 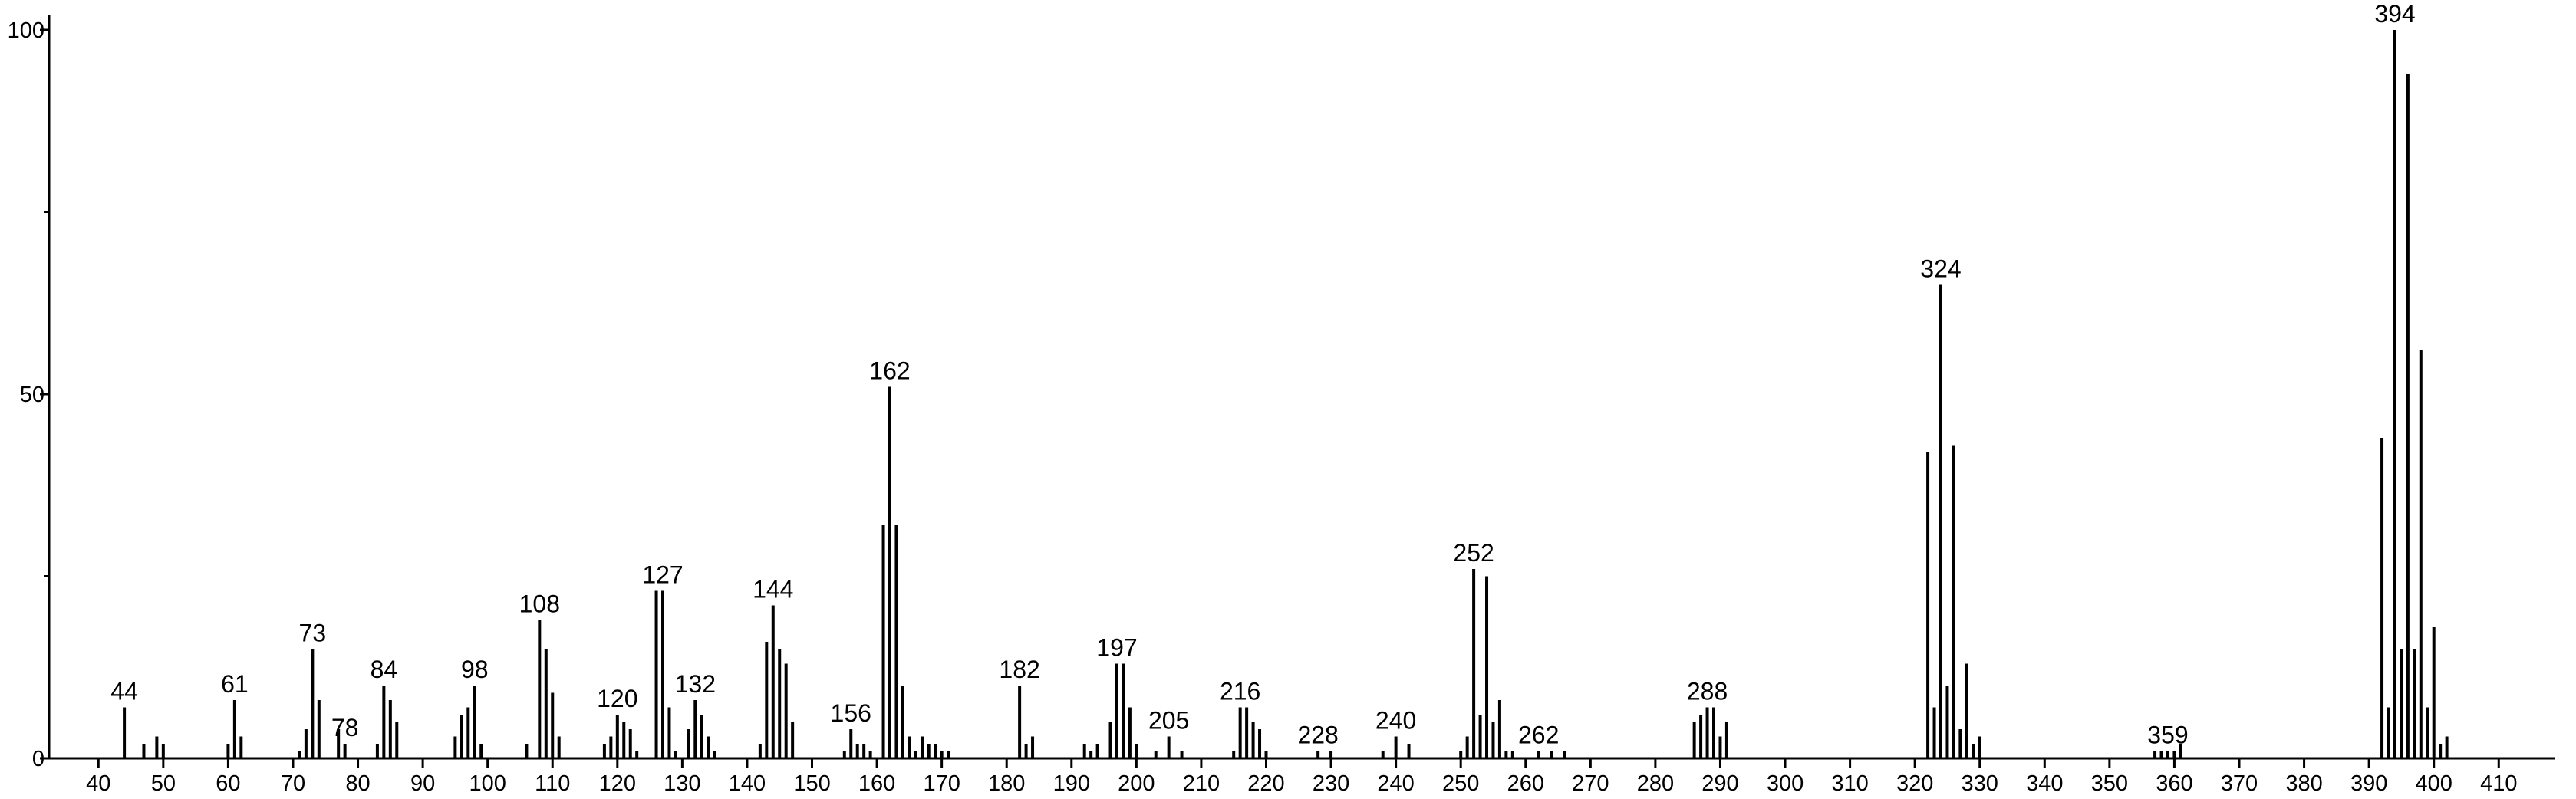 I want to click on x-tick-label: 340, so click(x=2044, y=783).